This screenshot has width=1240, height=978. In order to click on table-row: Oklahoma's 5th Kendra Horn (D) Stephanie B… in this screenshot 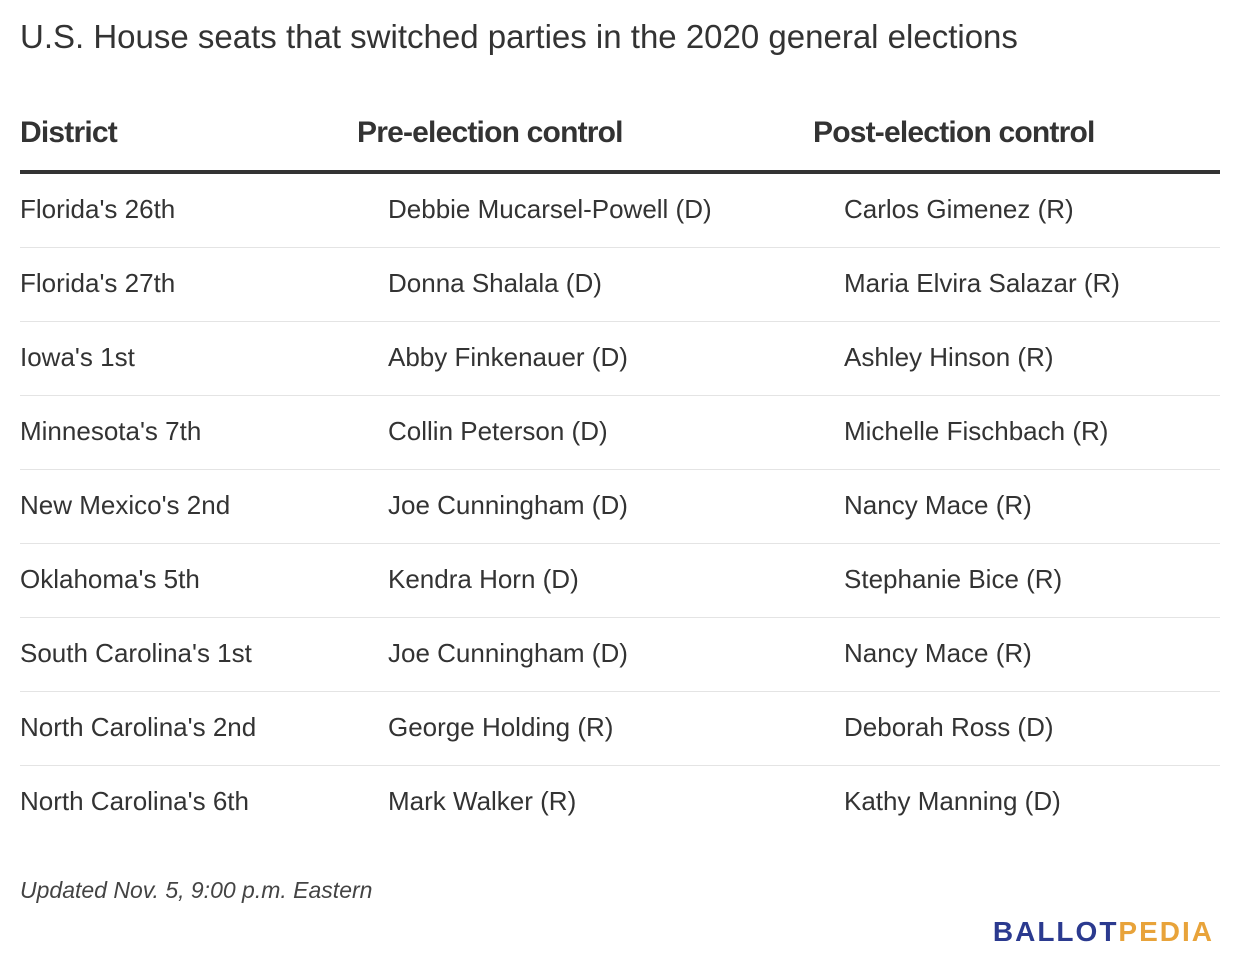, I will do `click(620, 581)`.